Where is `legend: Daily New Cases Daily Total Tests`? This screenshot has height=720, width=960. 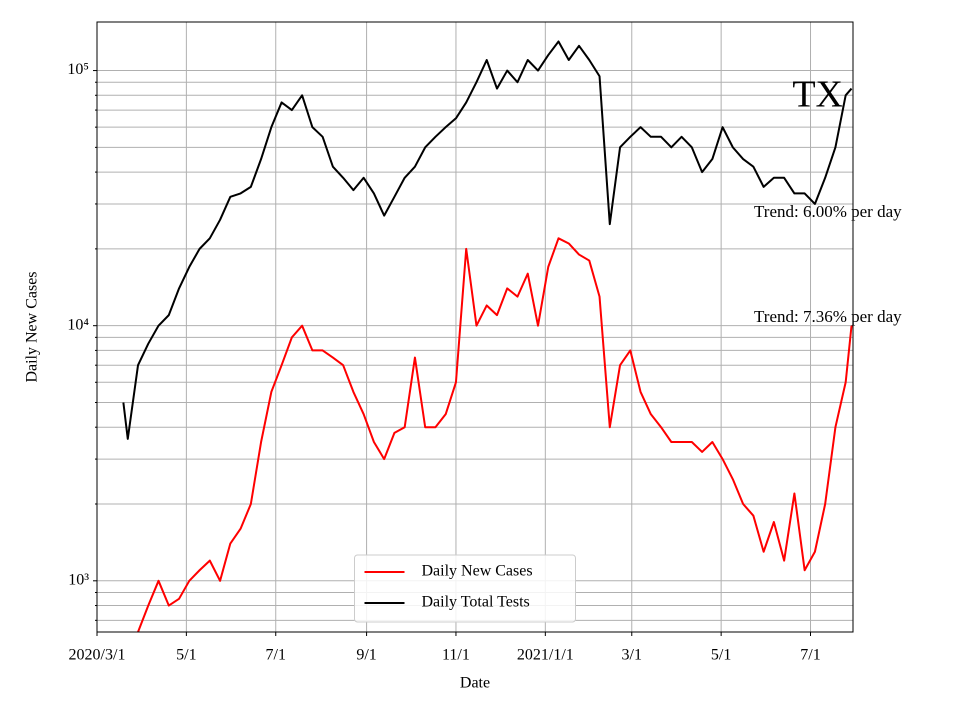 legend: Daily New Cases Daily Total Tests is located at coordinates (465, 588).